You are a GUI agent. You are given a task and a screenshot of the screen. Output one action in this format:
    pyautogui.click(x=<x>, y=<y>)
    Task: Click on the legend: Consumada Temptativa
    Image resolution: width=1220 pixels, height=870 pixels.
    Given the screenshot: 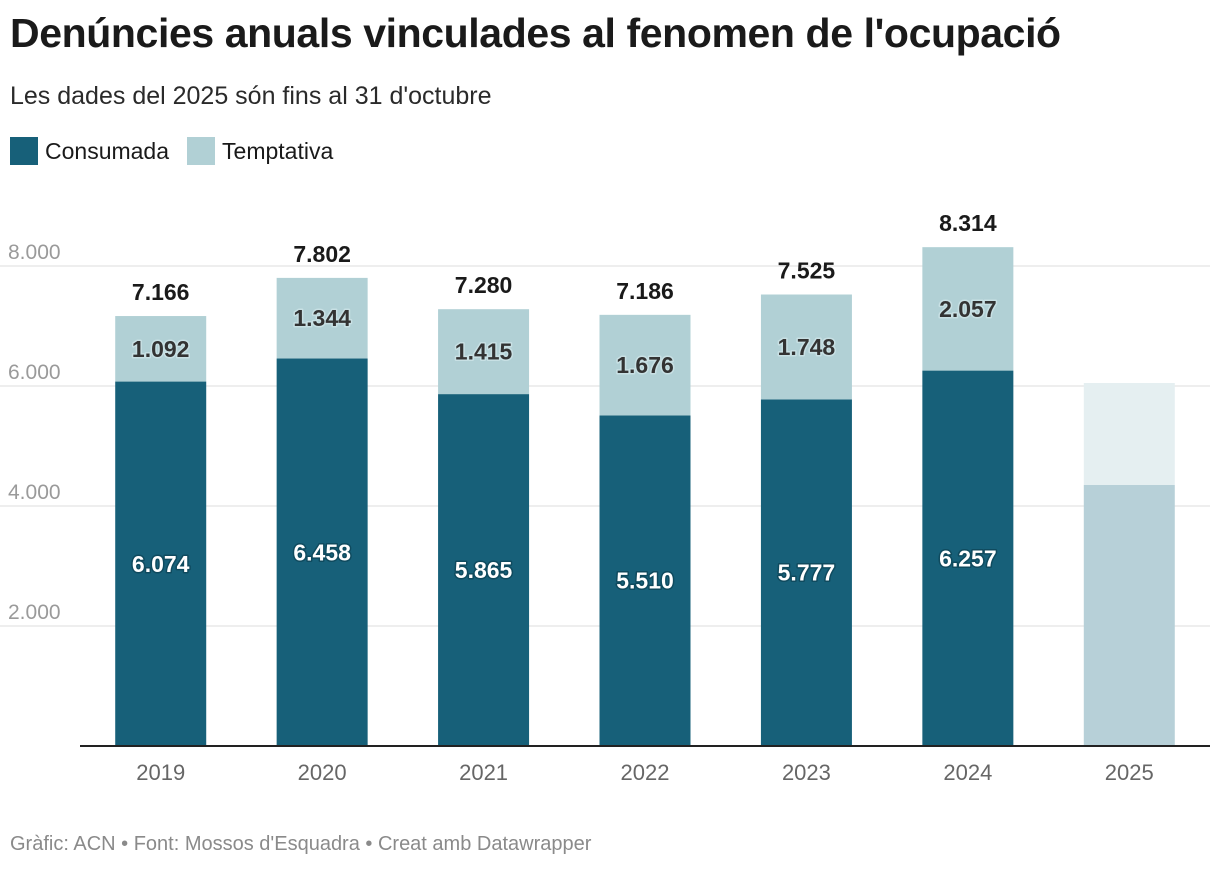 What is the action you would take?
    pyautogui.click(x=180, y=151)
    